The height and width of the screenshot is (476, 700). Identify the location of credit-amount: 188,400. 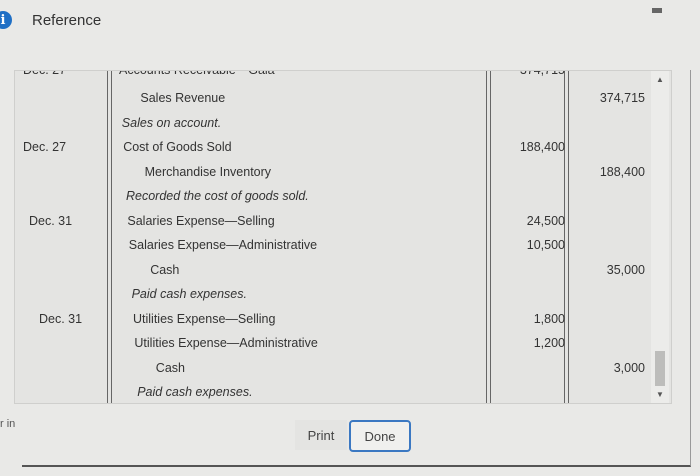
(622, 171).